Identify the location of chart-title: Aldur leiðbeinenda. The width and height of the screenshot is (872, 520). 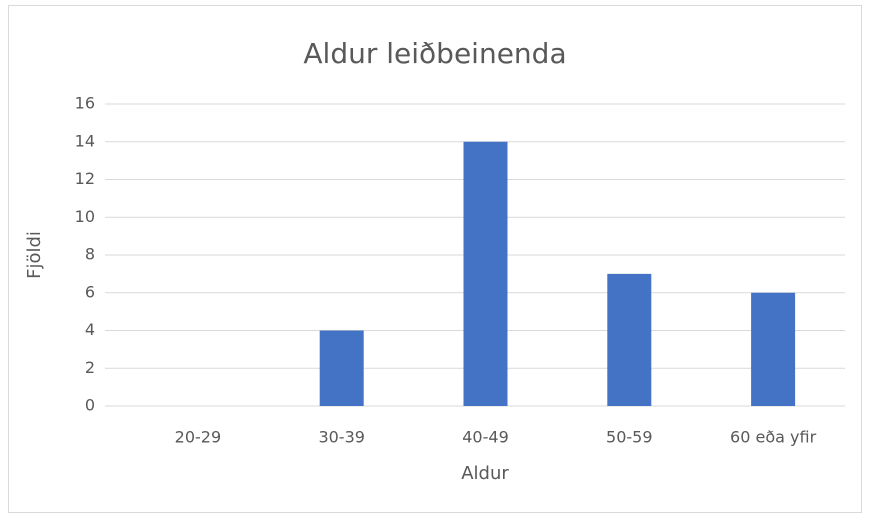
(434, 53).